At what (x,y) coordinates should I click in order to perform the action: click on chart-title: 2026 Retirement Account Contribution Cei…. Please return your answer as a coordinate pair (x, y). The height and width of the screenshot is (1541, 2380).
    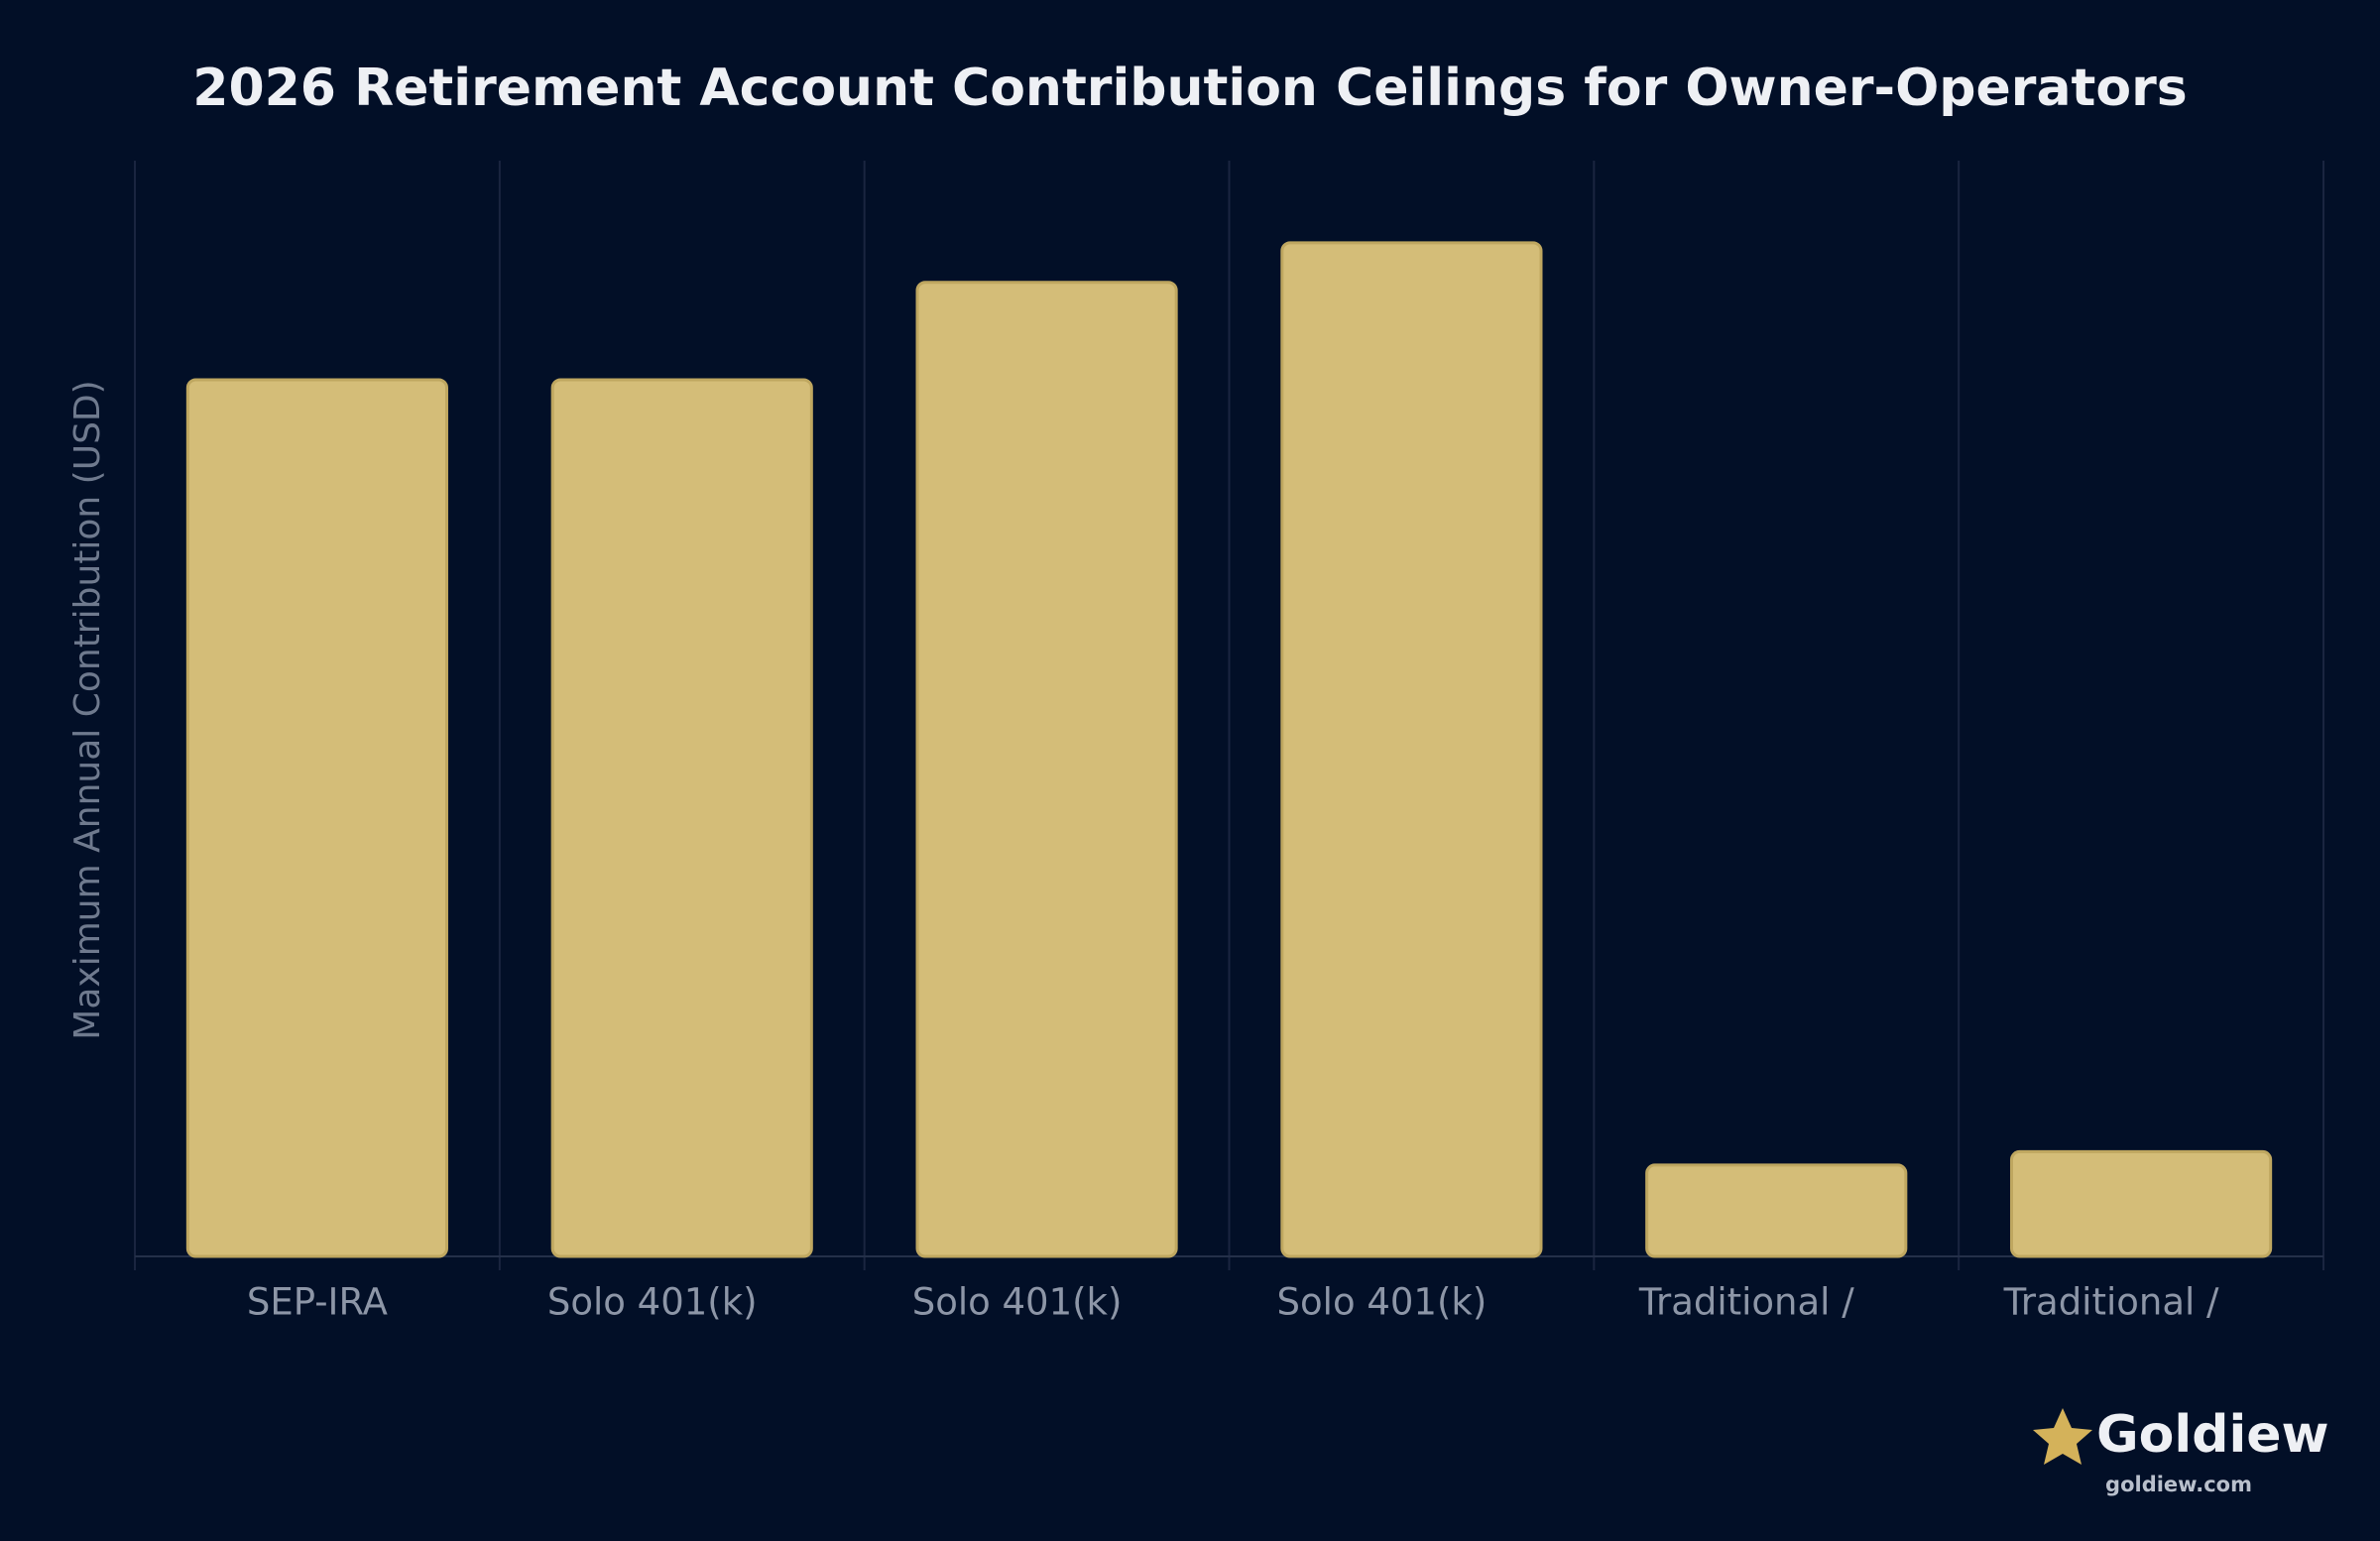
    Looking at the image, I should click on (1189, 88).